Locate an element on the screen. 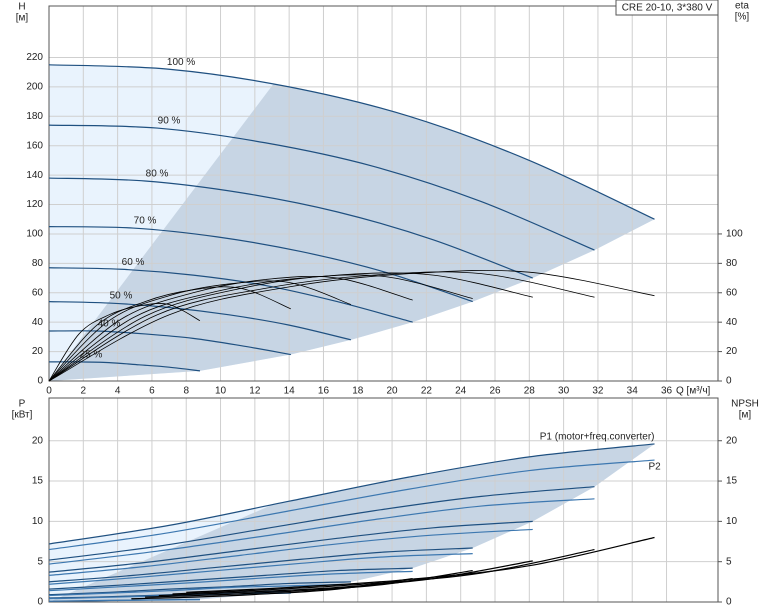  y-tick-label: 80 is located at coordinates (38, 263).